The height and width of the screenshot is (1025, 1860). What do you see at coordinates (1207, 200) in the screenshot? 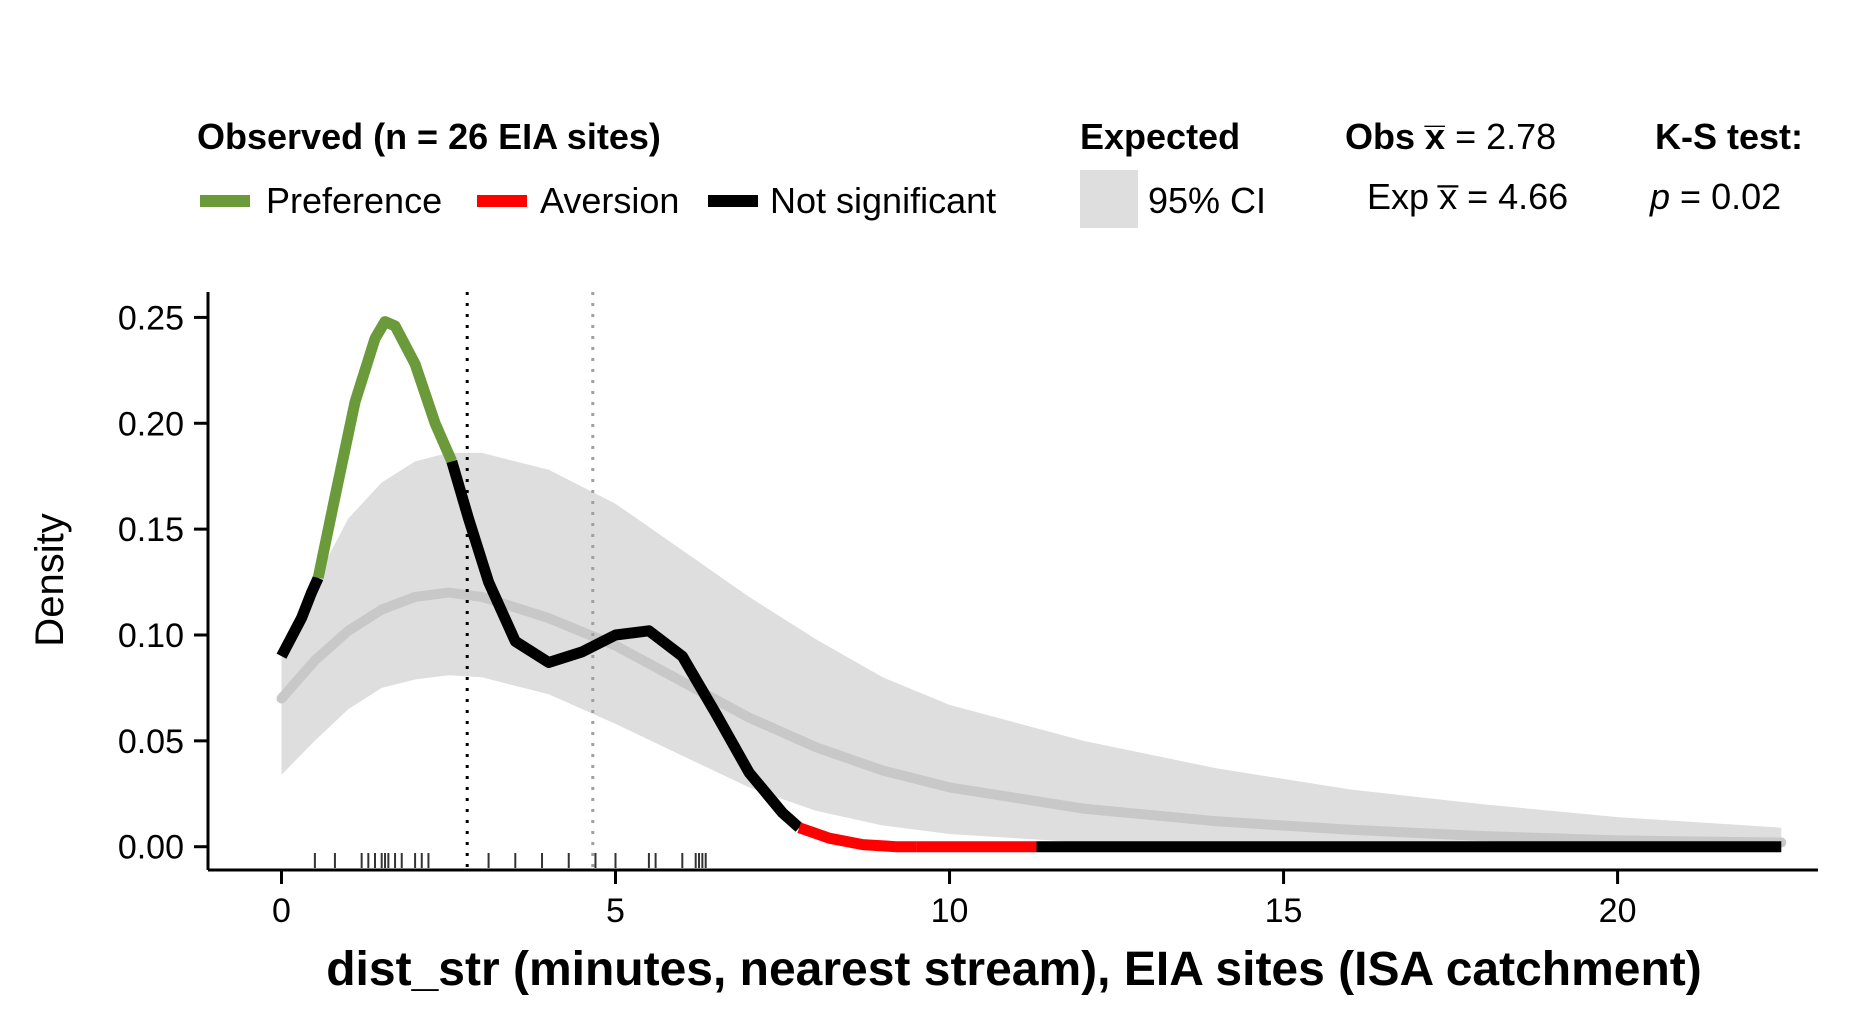
I see `legend-ci-label: 95% CI` at bounding box center [1207, 200].